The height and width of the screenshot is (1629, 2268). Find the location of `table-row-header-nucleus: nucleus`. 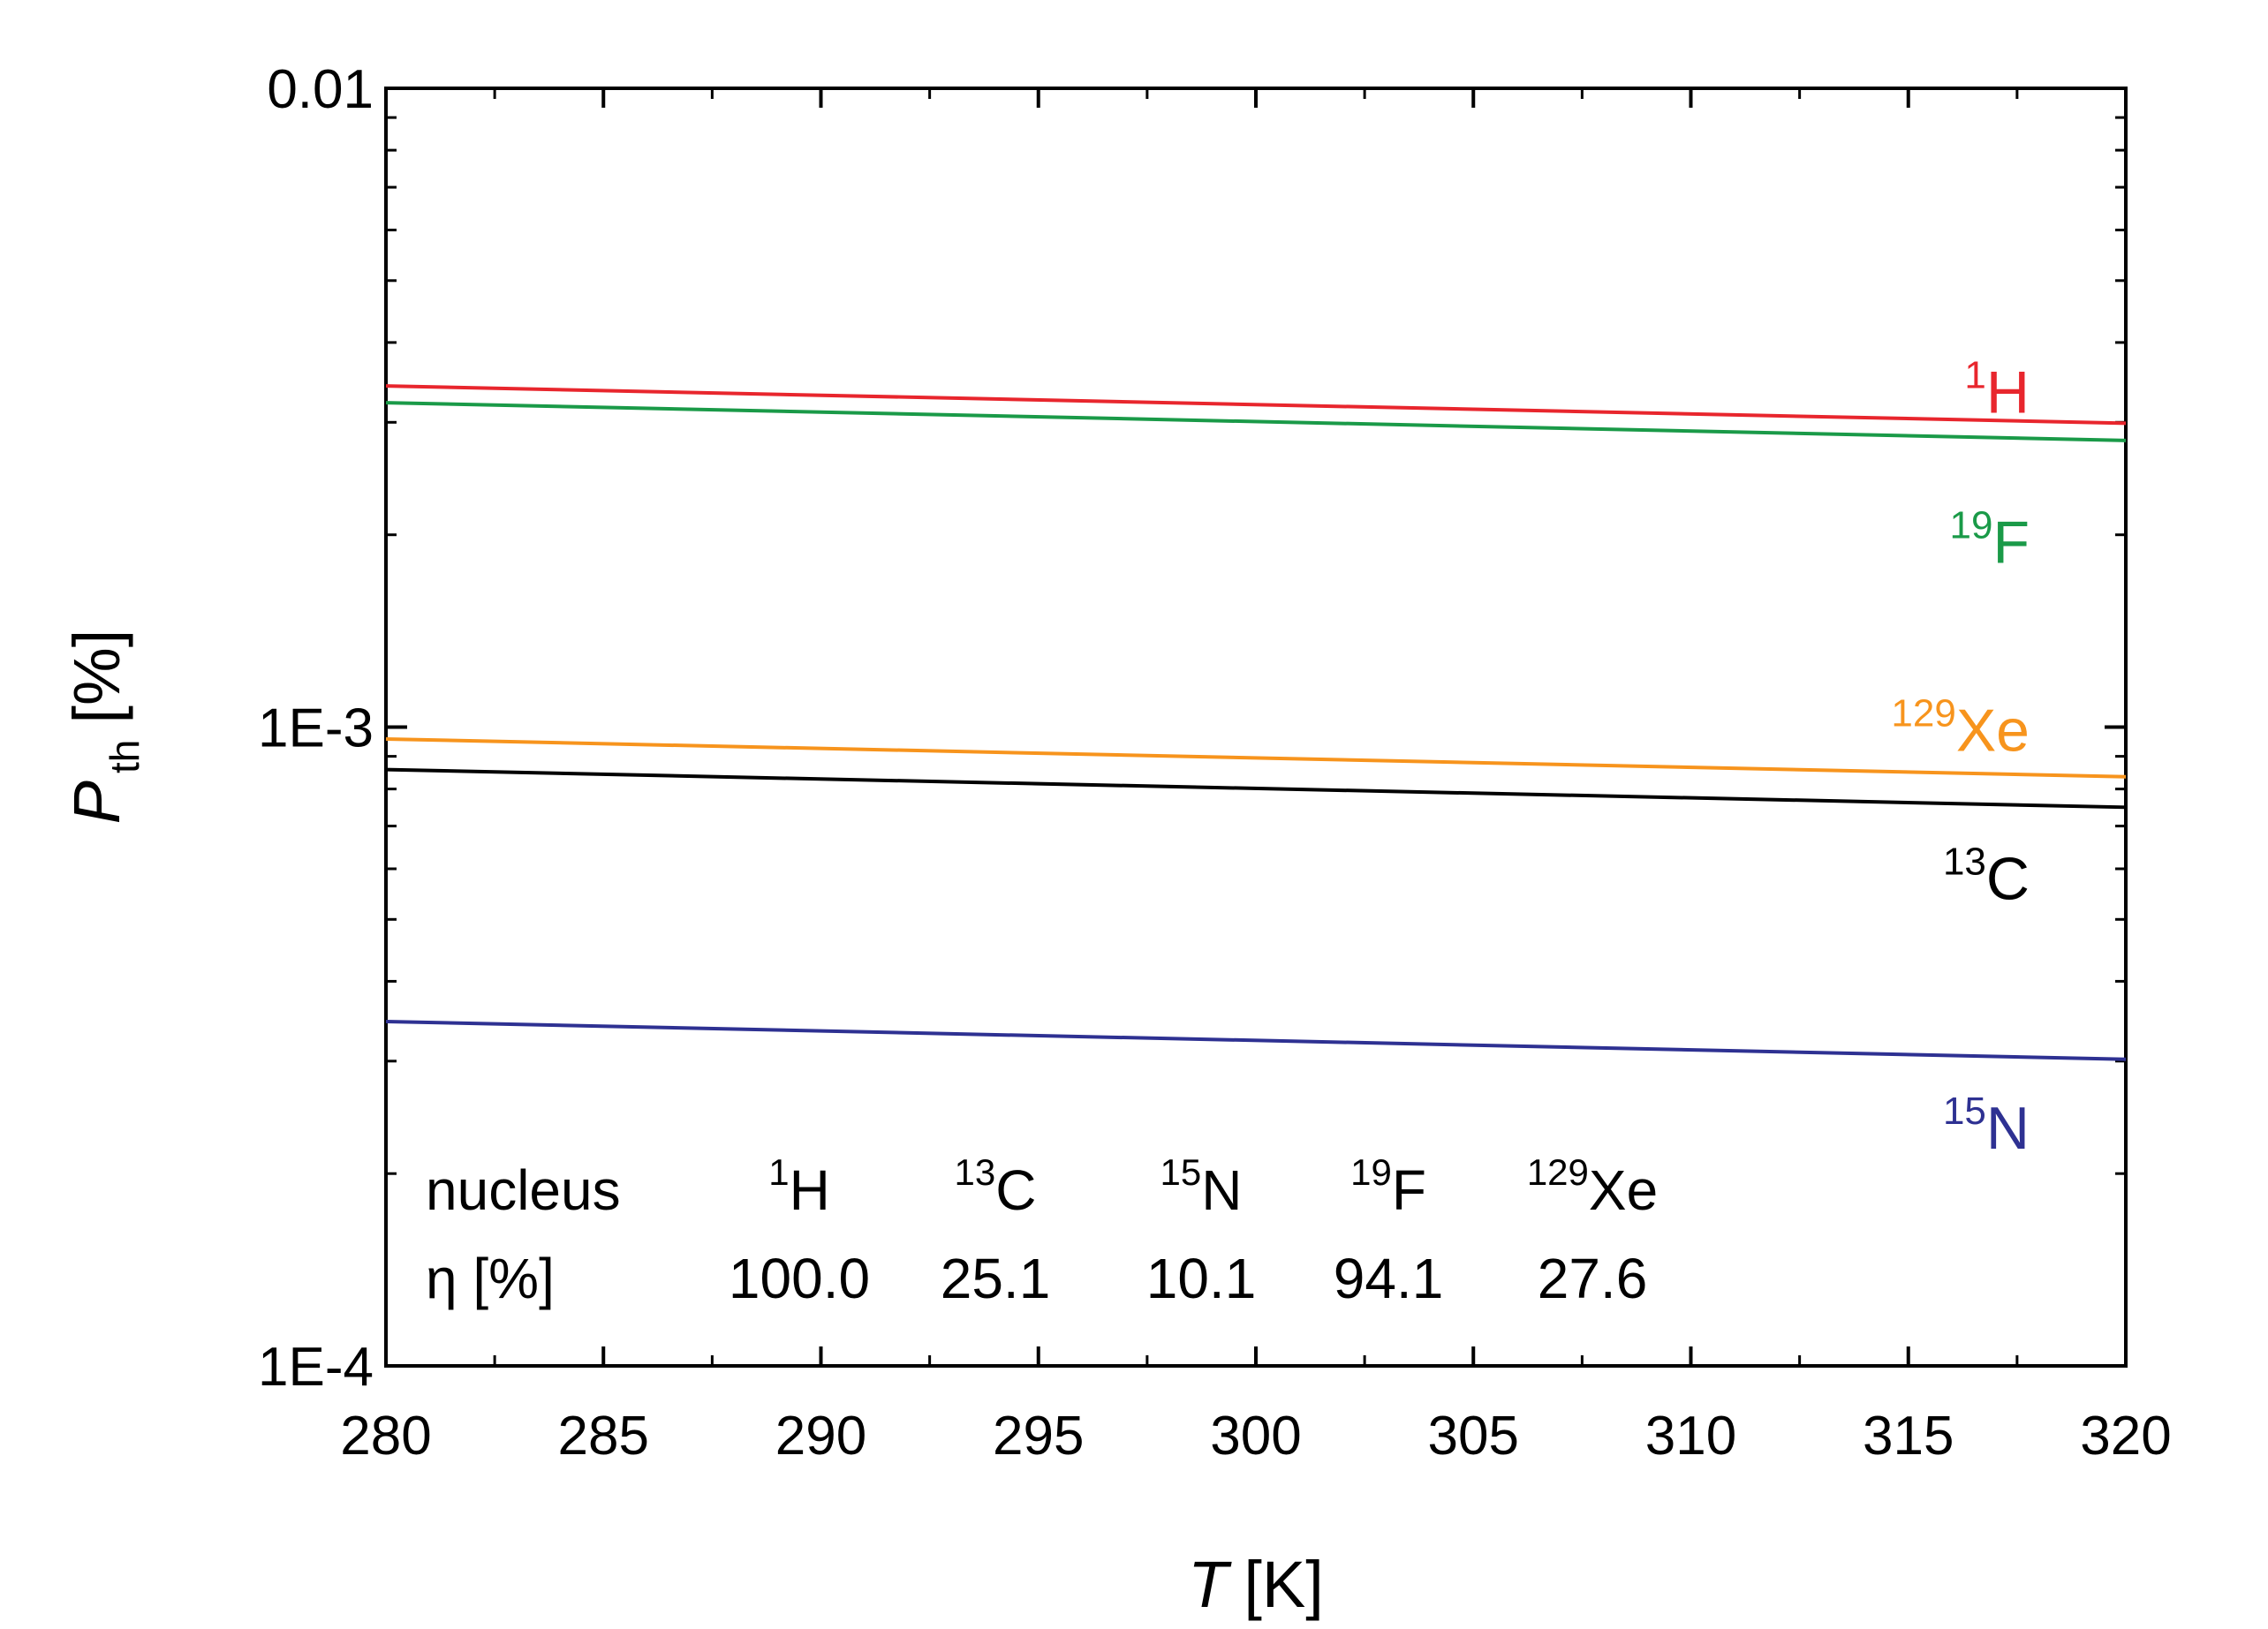

table-row-header-nucleus: nucleus is located at coordinates (524, 1190).